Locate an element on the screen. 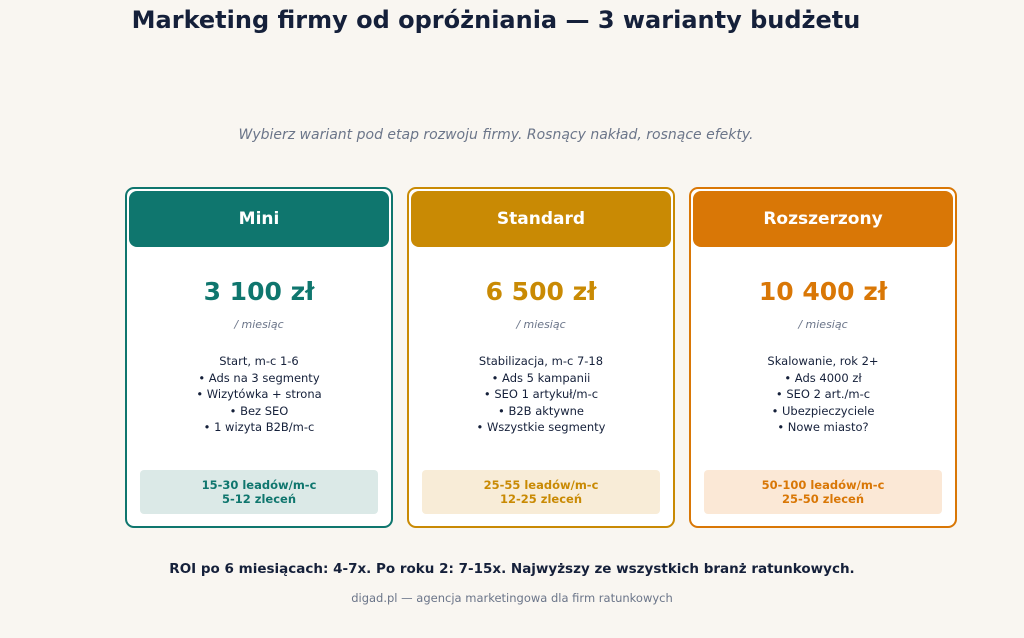 This screenshot has height=638, width=1024. result: 50-100 leadów/m-c is located at coordinates (823, 485).